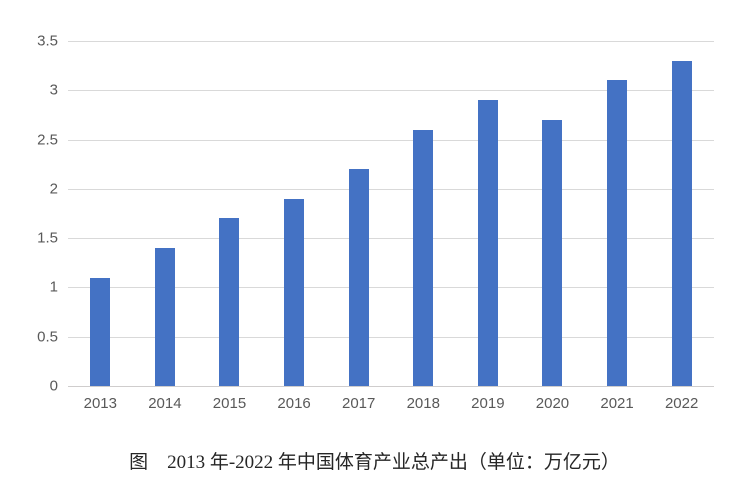  What do you see at coordinates (165, 403) in the screenshot?
I see `x-tick-label: 2014` at bounding box center [165, 403].